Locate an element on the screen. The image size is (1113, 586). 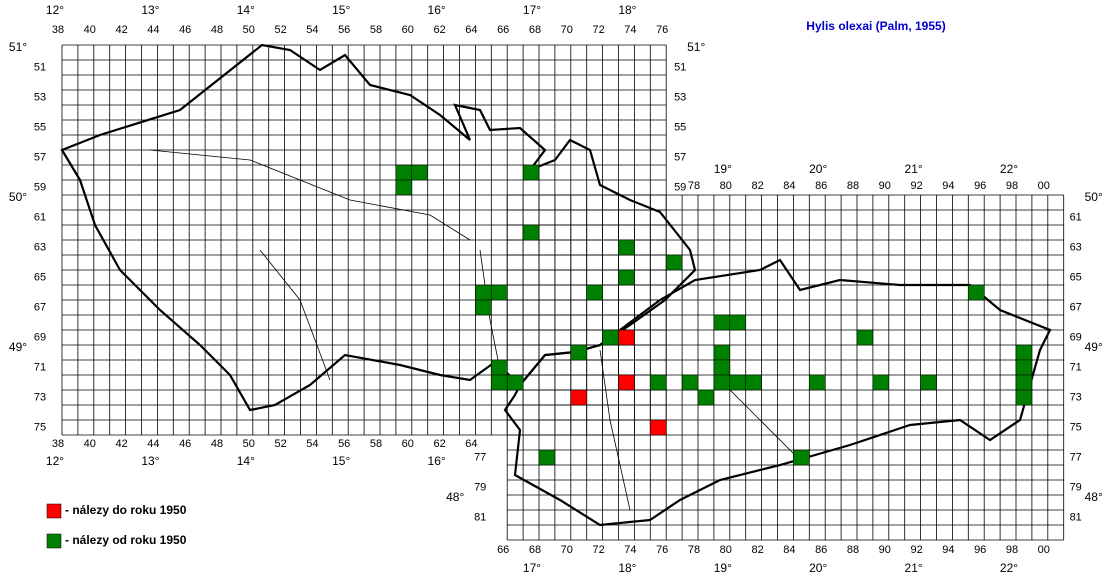
longitude-label: 21° is located at coordinates (914, 169).